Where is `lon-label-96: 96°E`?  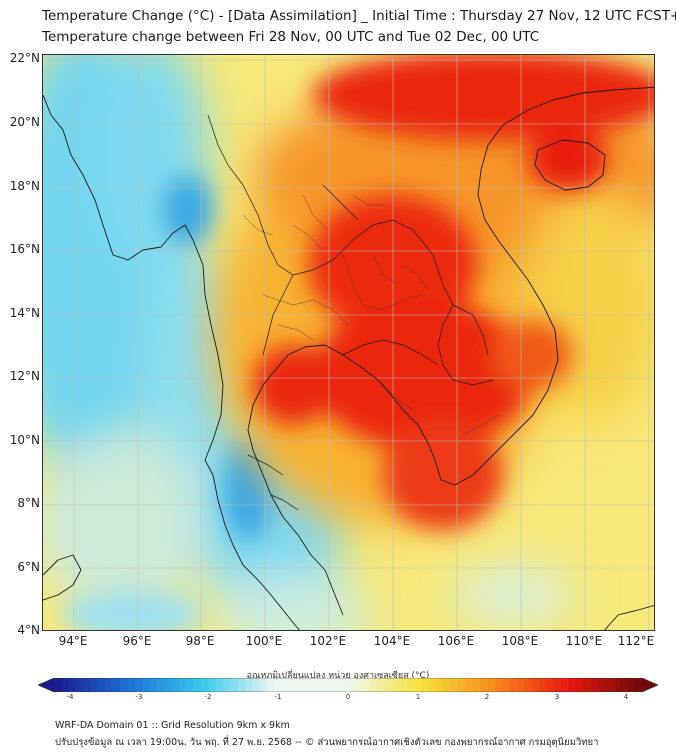 lon-label-96: 96°E is located at coordinates (137, 641).